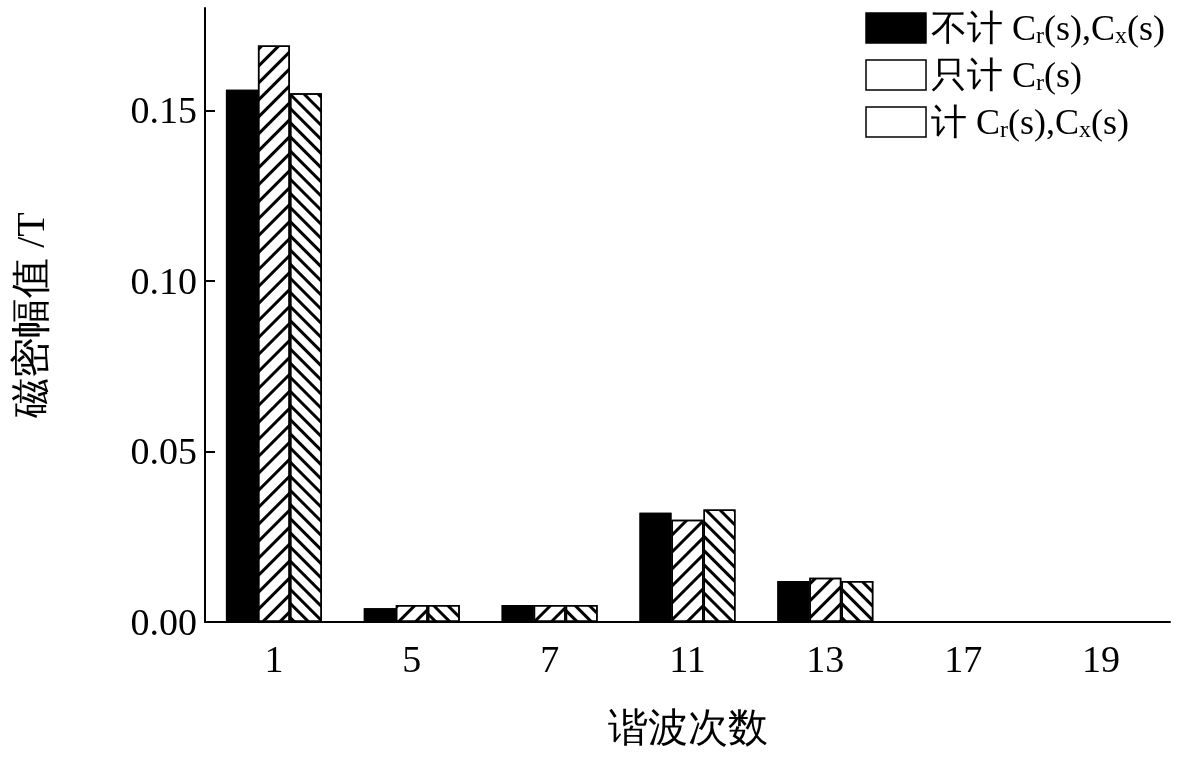 This screenshot has height=767, width=1200. Describe the element at coordinates (963, 659) in the screenshot. I see `x-tick-label: 17` at that location.